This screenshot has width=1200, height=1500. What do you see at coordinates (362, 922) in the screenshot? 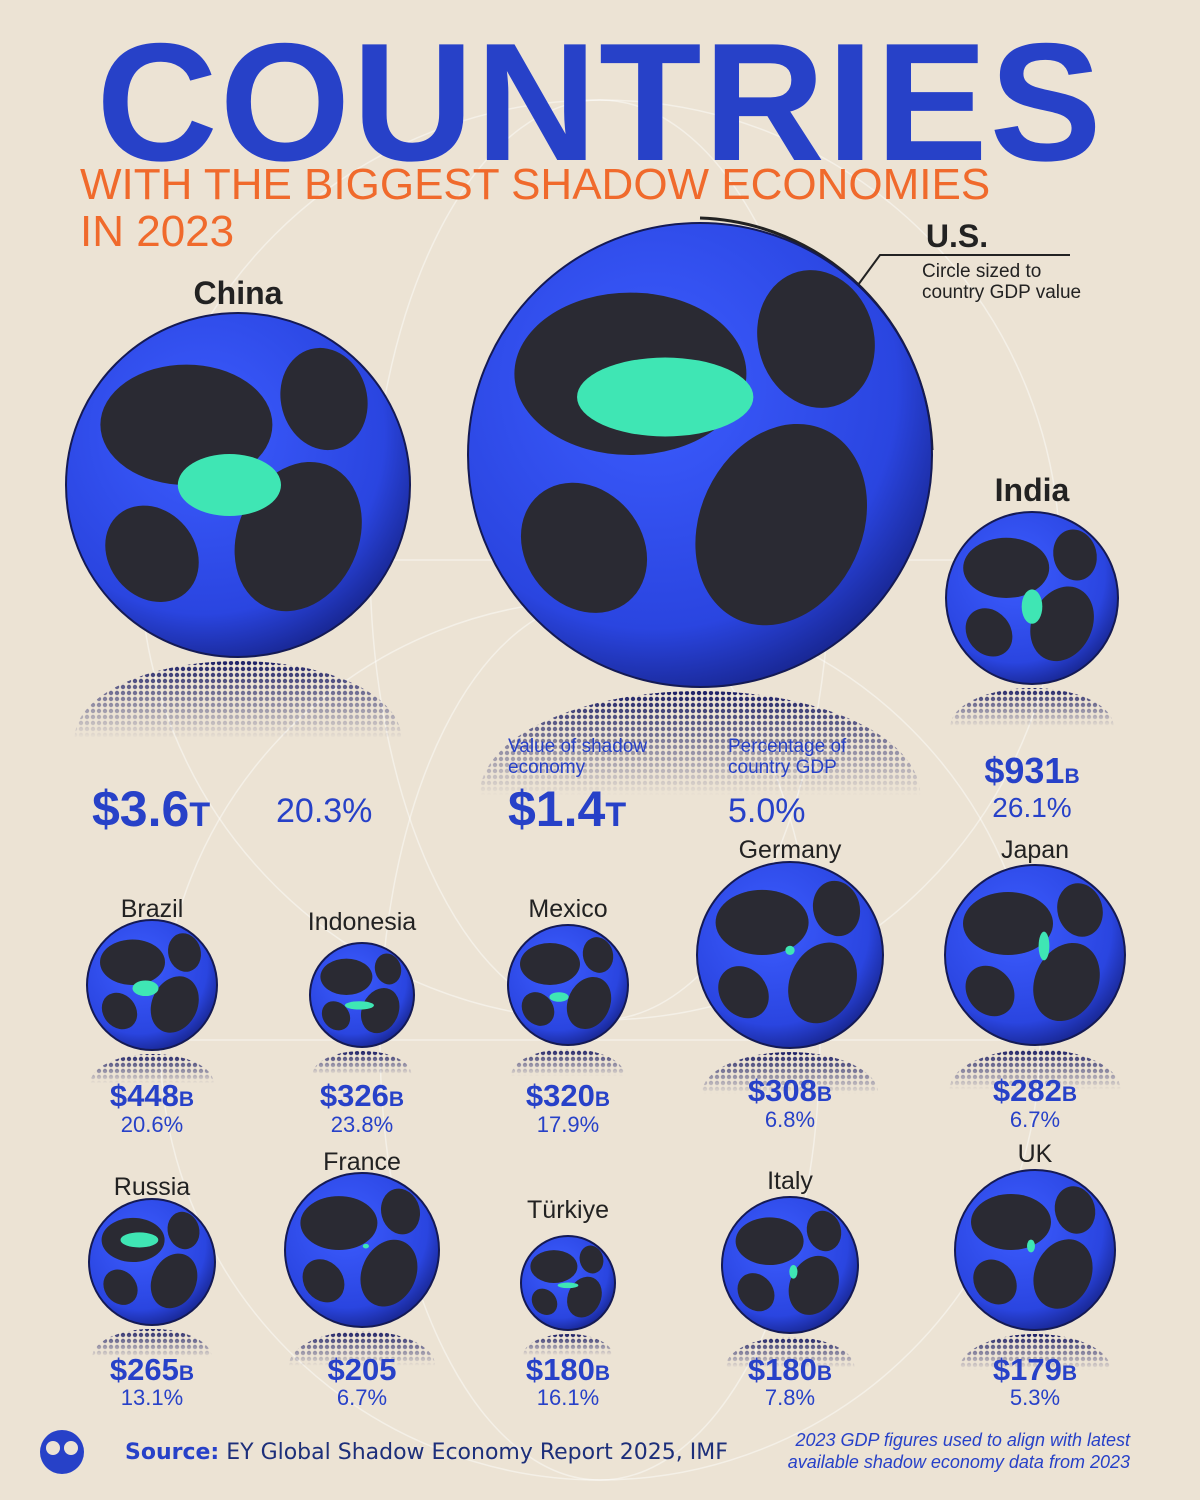
I see `country-name: Indonesia` at bounding box center [362, 922].